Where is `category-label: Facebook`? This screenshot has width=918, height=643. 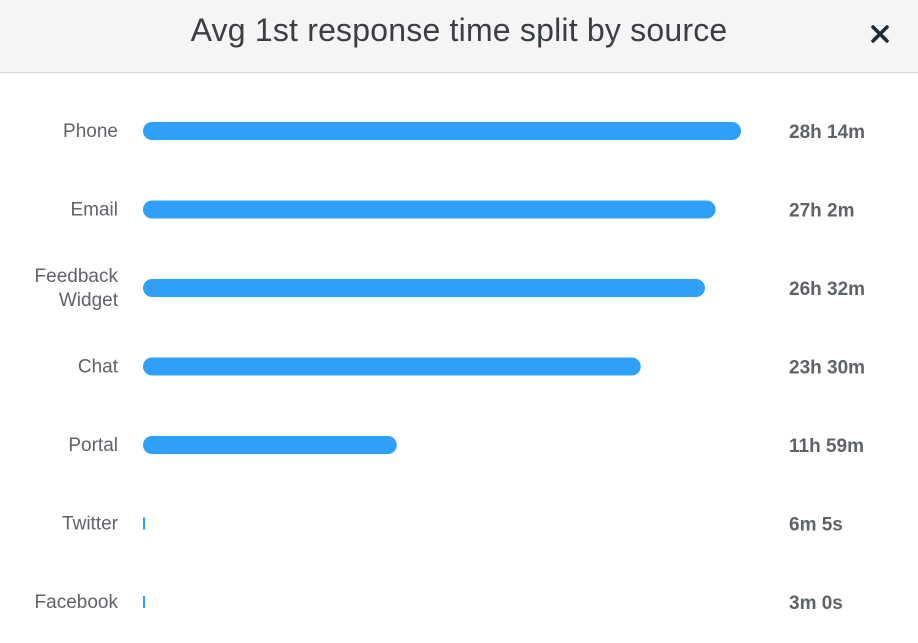
category-label: Facebook is located at coordinates (77, 602).